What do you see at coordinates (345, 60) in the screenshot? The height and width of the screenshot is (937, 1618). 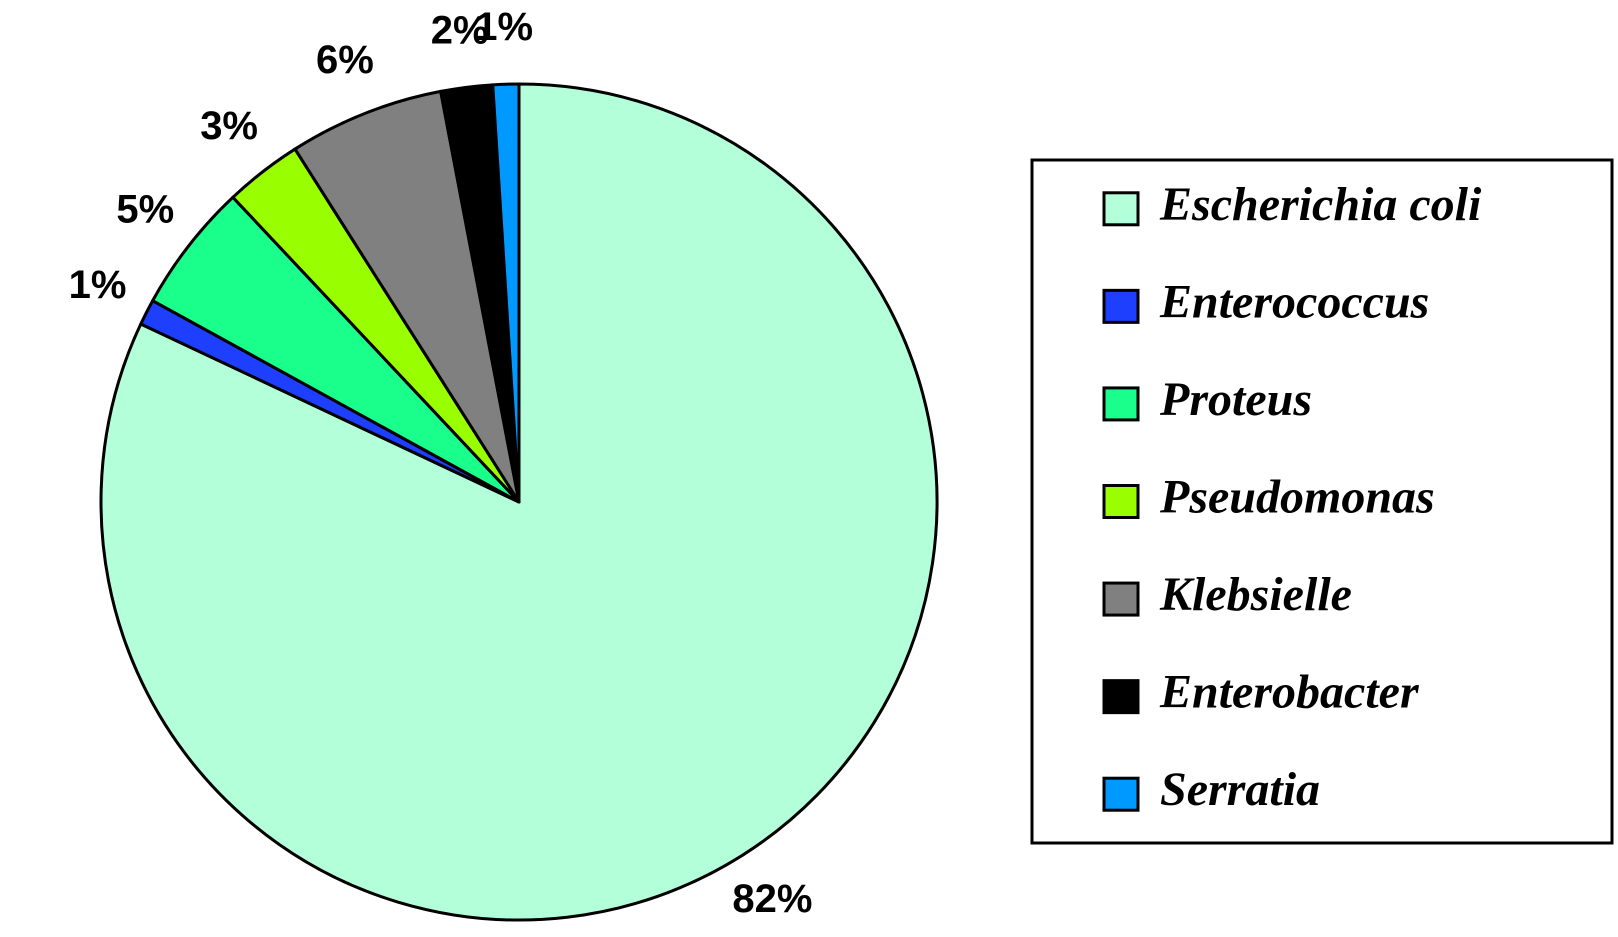 I see `data-label: 6%` at bounding box center [345, 60].